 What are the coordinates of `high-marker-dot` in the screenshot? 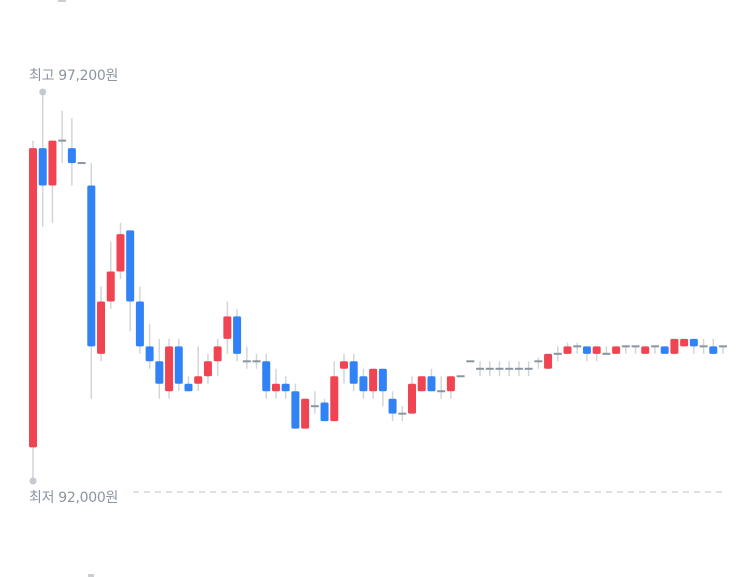 It's located at (43, 92).